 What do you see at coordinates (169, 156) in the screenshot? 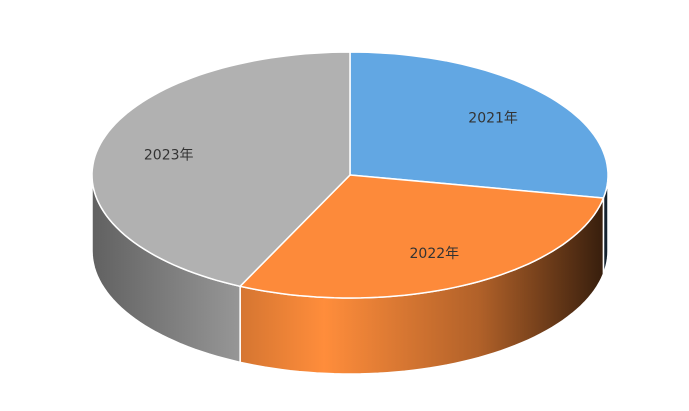
I see `slice-label: 2023年` at bounding box center [169, 156].